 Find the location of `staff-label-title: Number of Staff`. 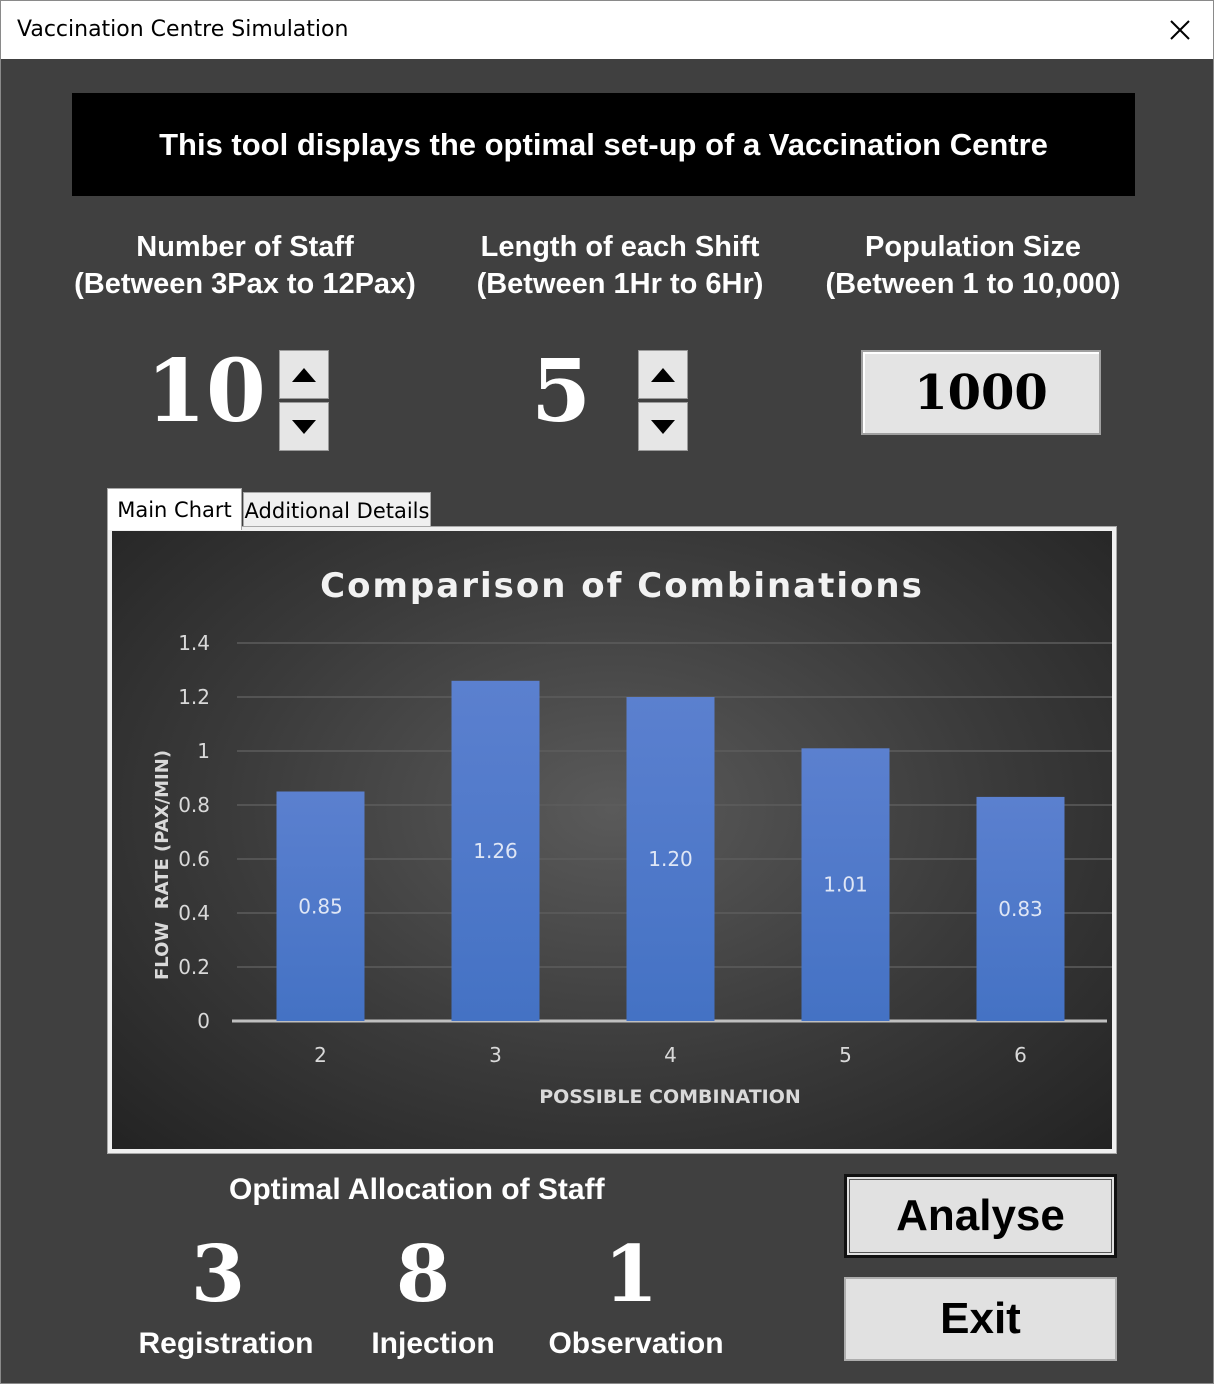

staff-label-title: Number of Staff is located at coordinates (245, 247).